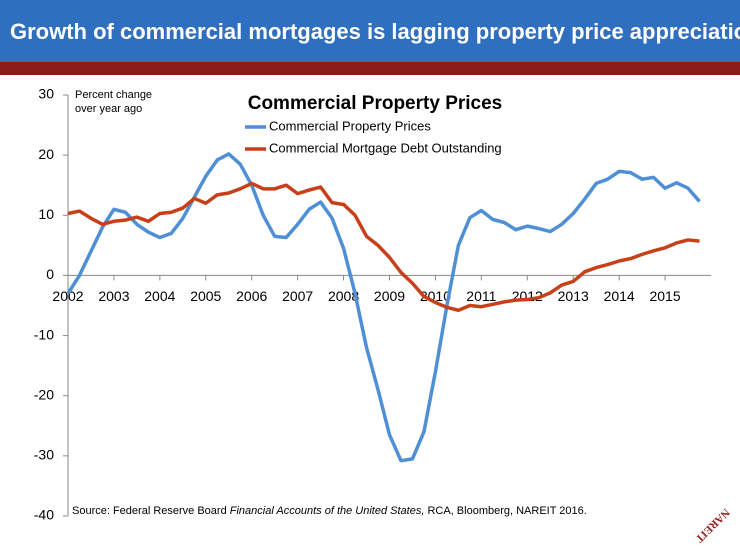  What do you see at coordinates (44, 515) in the screenshot?
I see `y-tick-label: -40` at bounding box center [44, 515].